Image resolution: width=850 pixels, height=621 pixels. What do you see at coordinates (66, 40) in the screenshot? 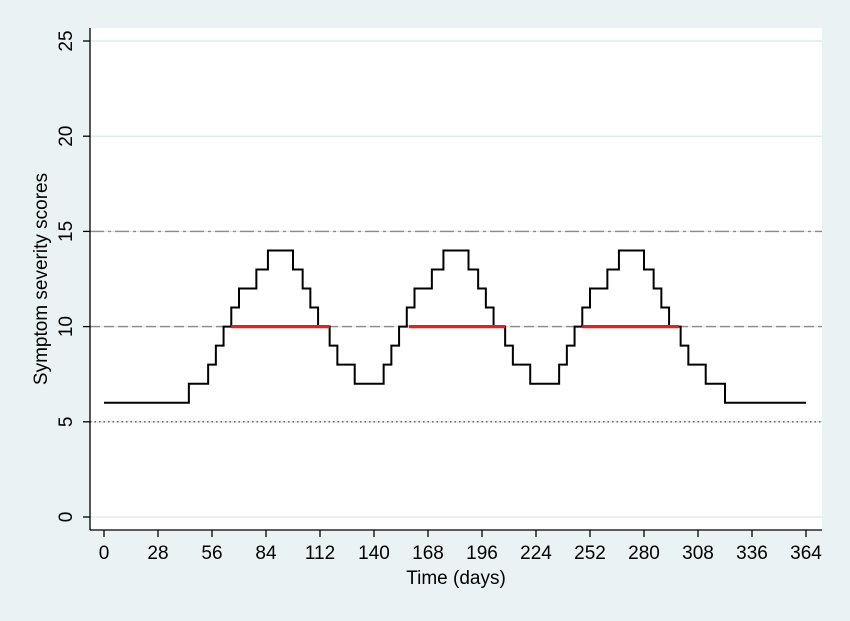
I see `y-tick-label: 25` at bounding box center [66, 40].